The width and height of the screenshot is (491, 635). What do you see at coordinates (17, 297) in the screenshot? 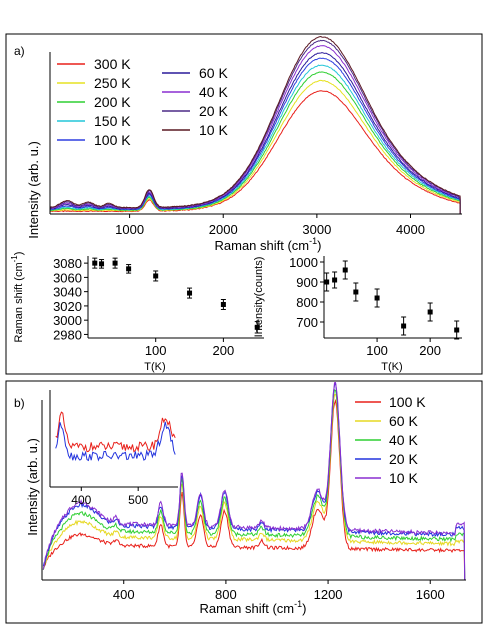
I see `inset-left-y-axis-label: Raman shift (cm-1)` at bounding box center [17, 297].